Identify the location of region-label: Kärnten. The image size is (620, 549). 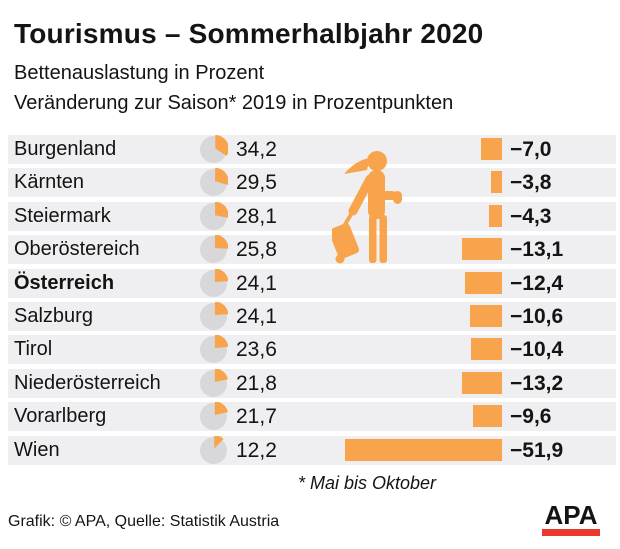
(49, 182).